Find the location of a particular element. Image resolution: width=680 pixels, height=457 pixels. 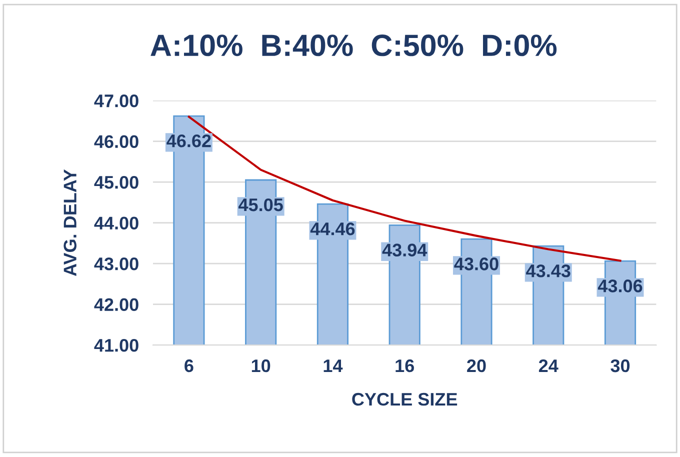

x-tick-label: 14 is located at coordinates (333, 366).